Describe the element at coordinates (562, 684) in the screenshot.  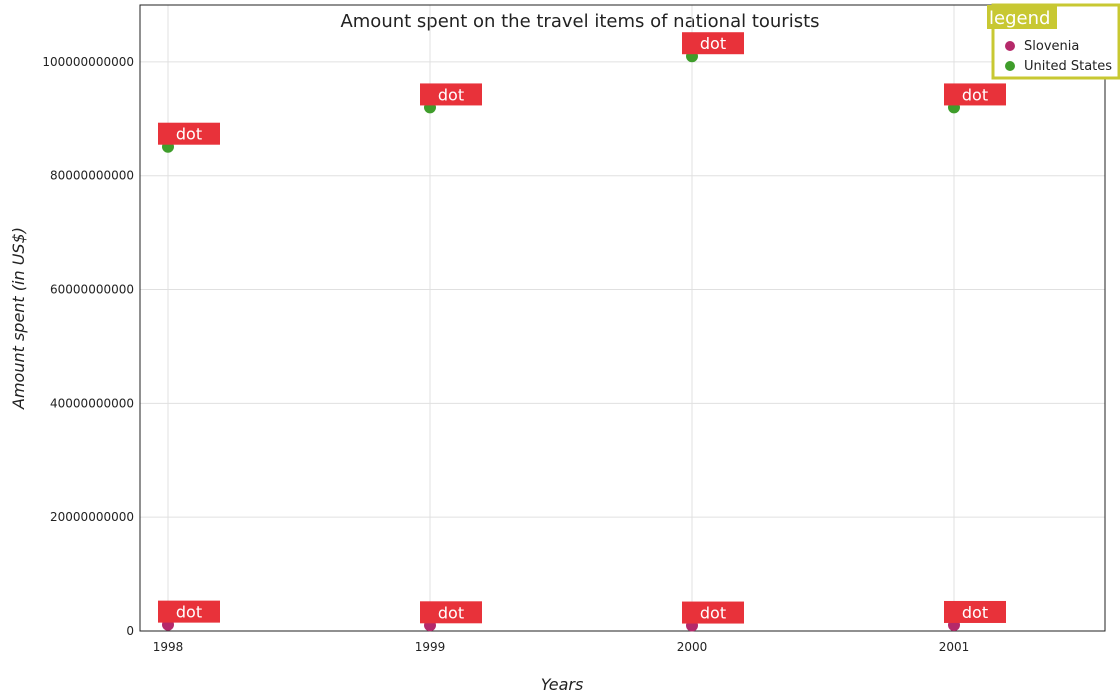
I see `x-axis-label: Years` at that location.